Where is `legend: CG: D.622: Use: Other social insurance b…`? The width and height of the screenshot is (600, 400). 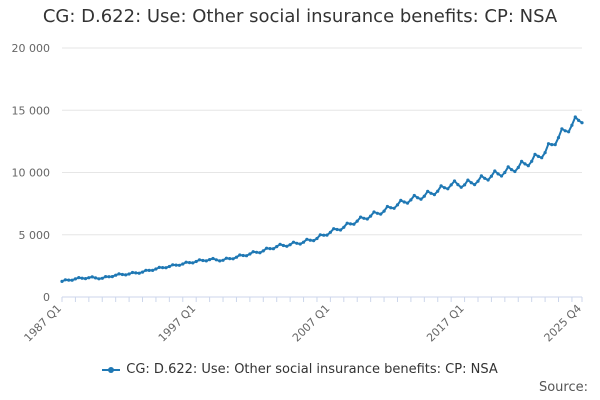 legend: CG: D.622: Use: Other social insurance b… is located at coordinates (300, 370).